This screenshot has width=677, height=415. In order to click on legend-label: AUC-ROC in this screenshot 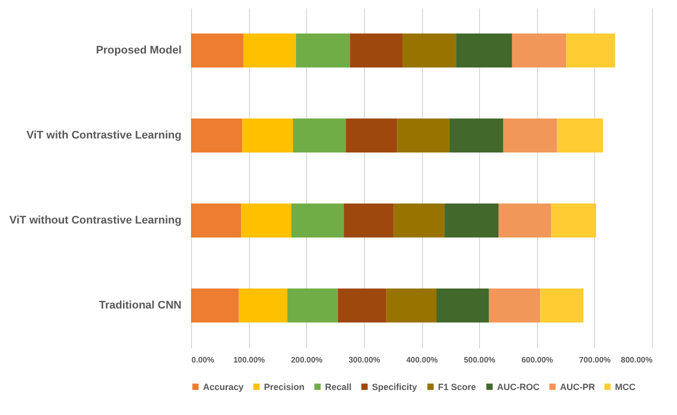, I will do `click(518, 387)`.